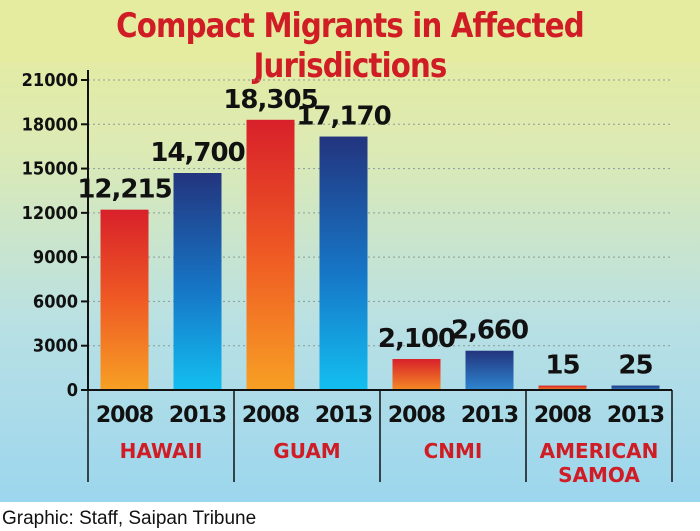 The image size is (700, 531). What do you see at coordinates (161, 451) in the screenshot?
I see `x-group-label: HAWAII` at bounding box center [161, 451].